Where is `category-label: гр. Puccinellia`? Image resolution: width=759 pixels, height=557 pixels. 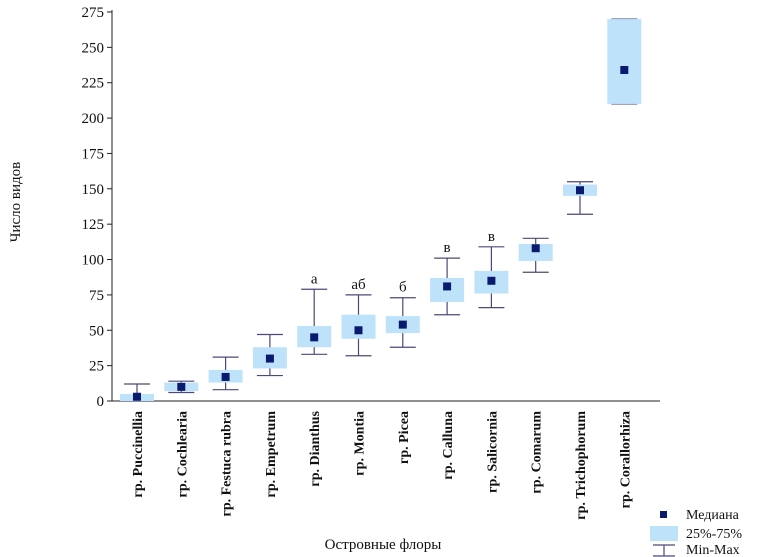 category-label: гр. Puccinellia is located at coordinates (138, 454).